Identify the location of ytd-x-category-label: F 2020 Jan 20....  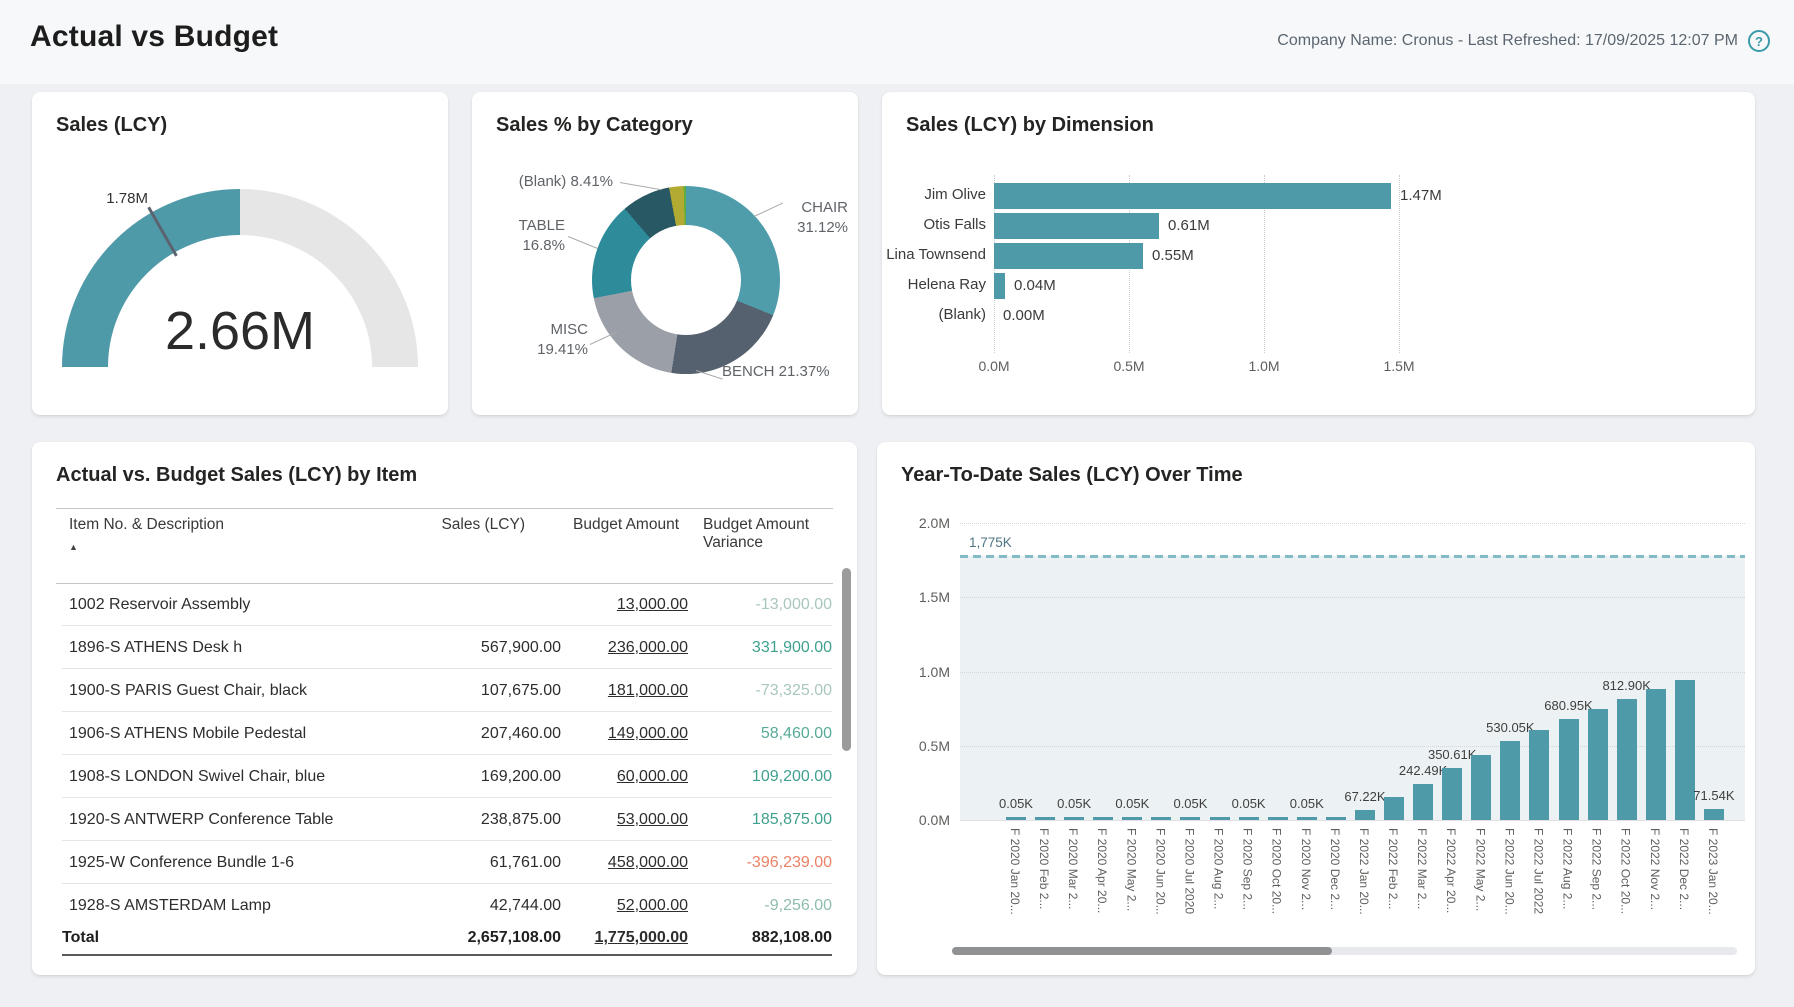
(1015, 871).